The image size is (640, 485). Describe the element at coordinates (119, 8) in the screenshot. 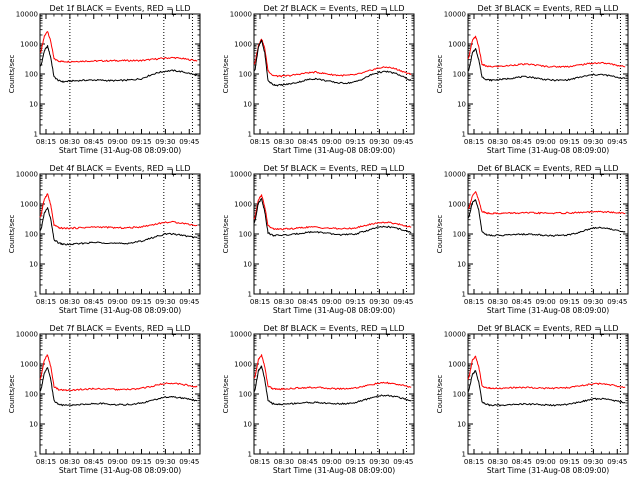

I see `chart-title: Det 1f BLACK = Events, RED = LLD` at that location.